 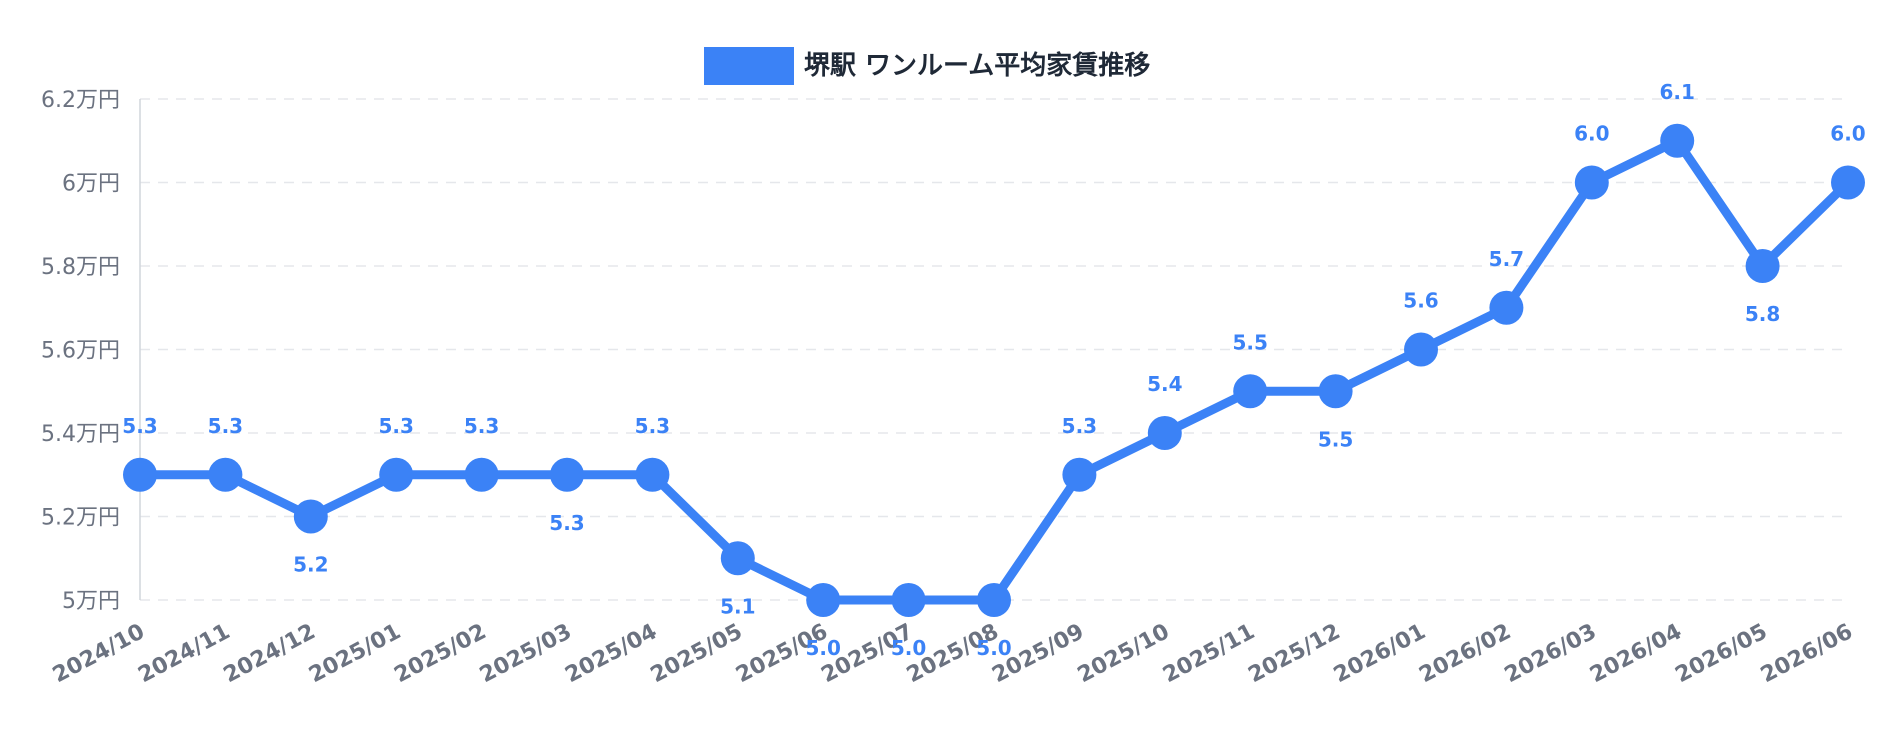 What do you see at coordinates (80, 267) in the screenshot?
I see `y-tick-label: 5.8万円` at bounding box center [80, 267].